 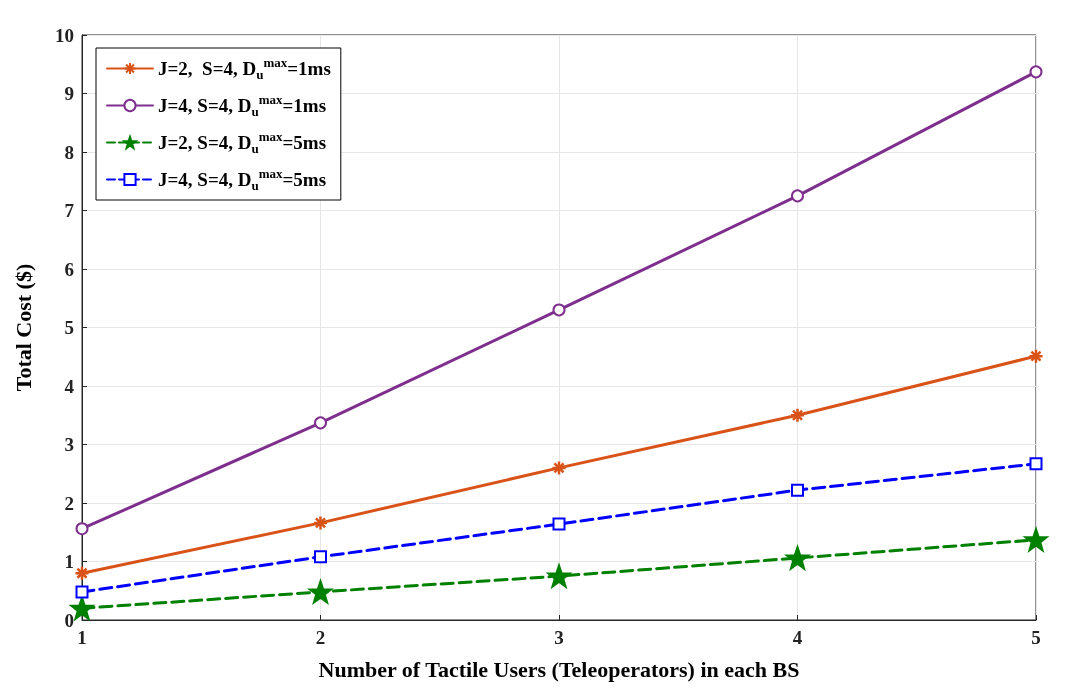 What do you see at coordinates (797, 637) in the screenshot?
I see `x-tick-label: 4` at bounding box center [797, 637].